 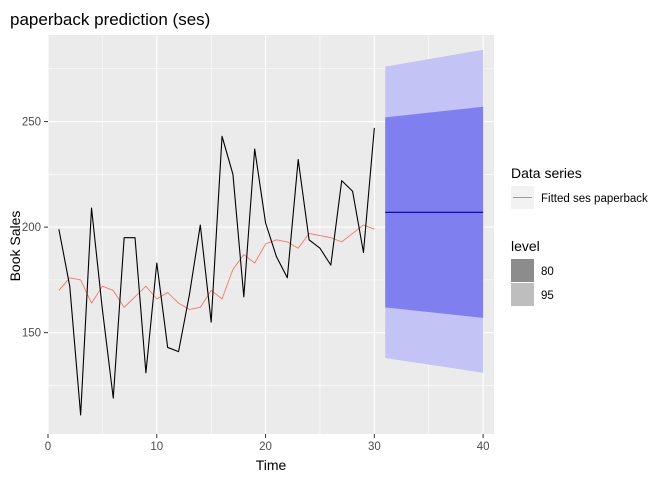 What do you see at coordinates (15, 246) in the screenshot?
I see `y-axis-label: Book Sales` at bounding box center [15, 246].